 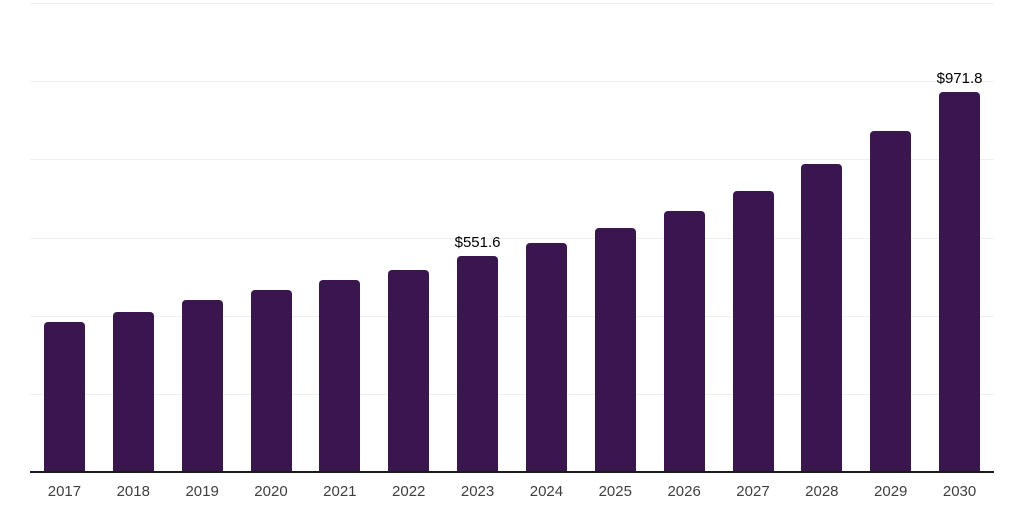 What do you see at coordinates (409, 370) in the screenshot?
I see `bar-2022` at bounding box center [409, 370].